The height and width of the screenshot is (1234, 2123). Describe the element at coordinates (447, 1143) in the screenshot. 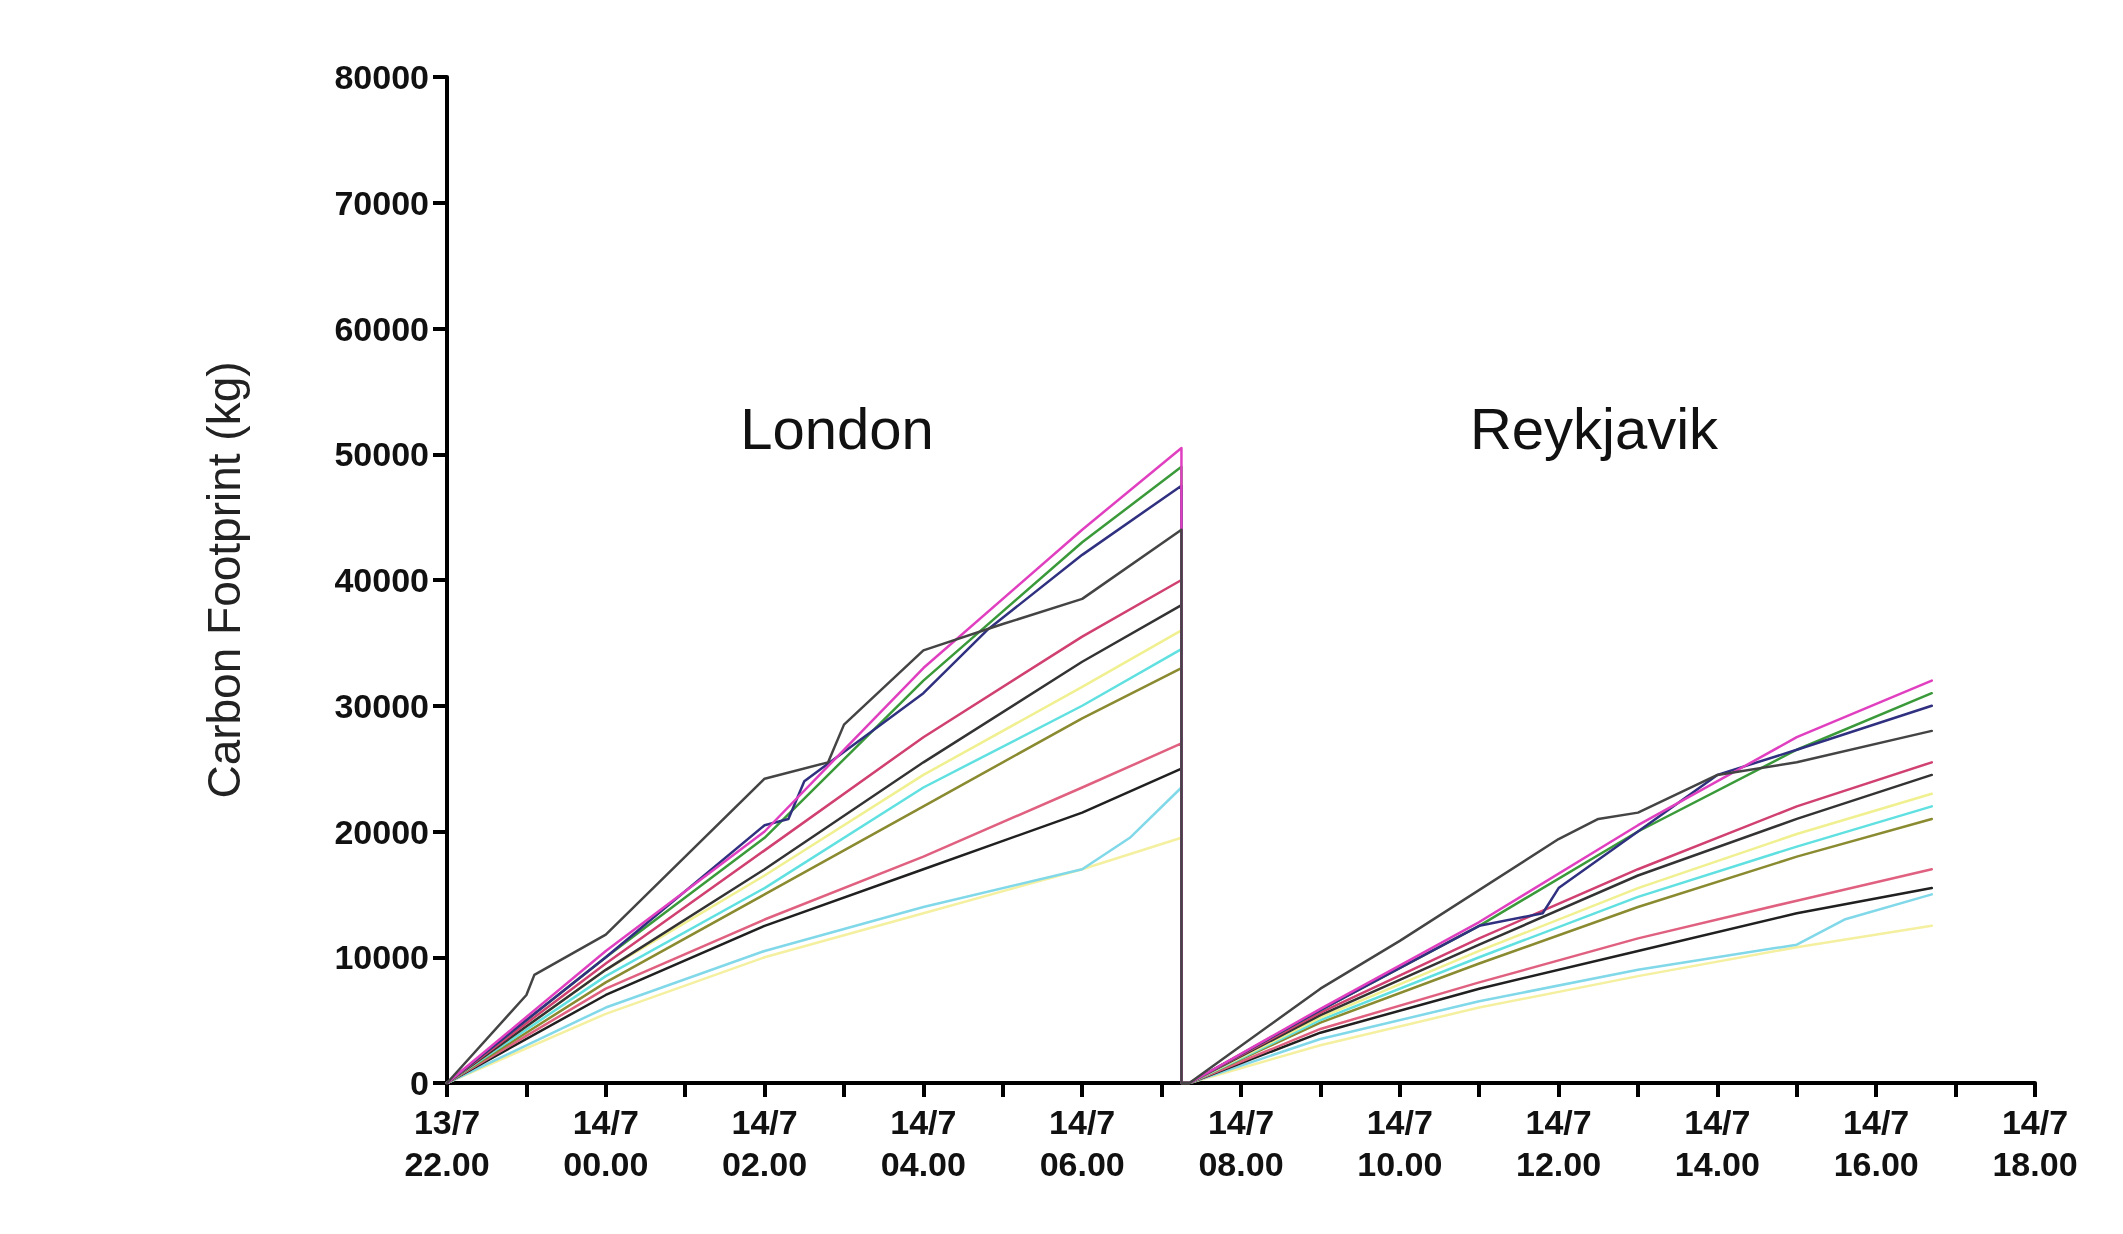

I see `x-tick-label: 13/7 22.00` at that location.